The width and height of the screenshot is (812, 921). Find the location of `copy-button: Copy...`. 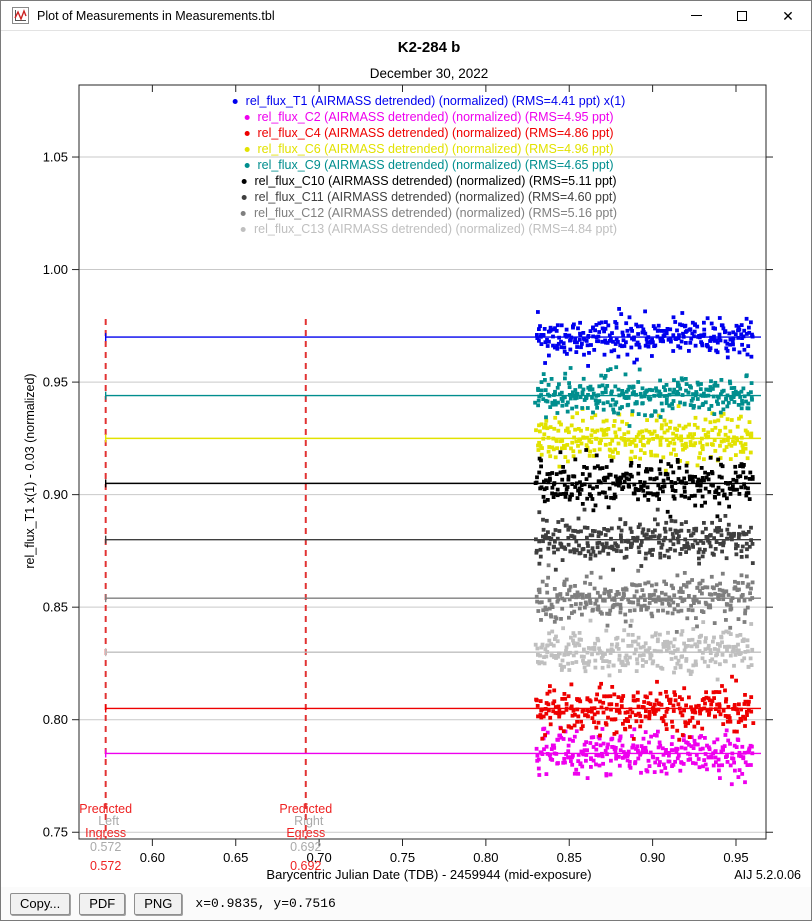

copy-button: Copy... is located at coordinates (40, 903).